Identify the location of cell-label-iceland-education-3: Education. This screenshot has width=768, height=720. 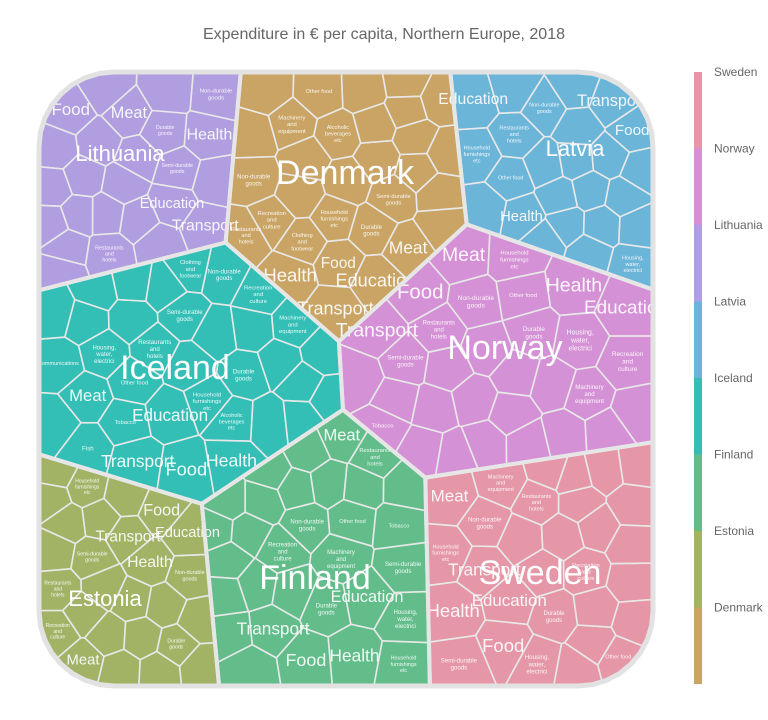
(170, 415).